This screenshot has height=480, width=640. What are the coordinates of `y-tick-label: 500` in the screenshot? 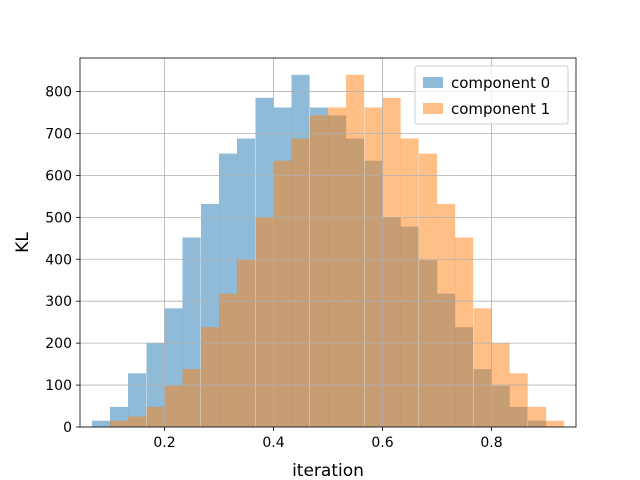 It's located at (58, 218).